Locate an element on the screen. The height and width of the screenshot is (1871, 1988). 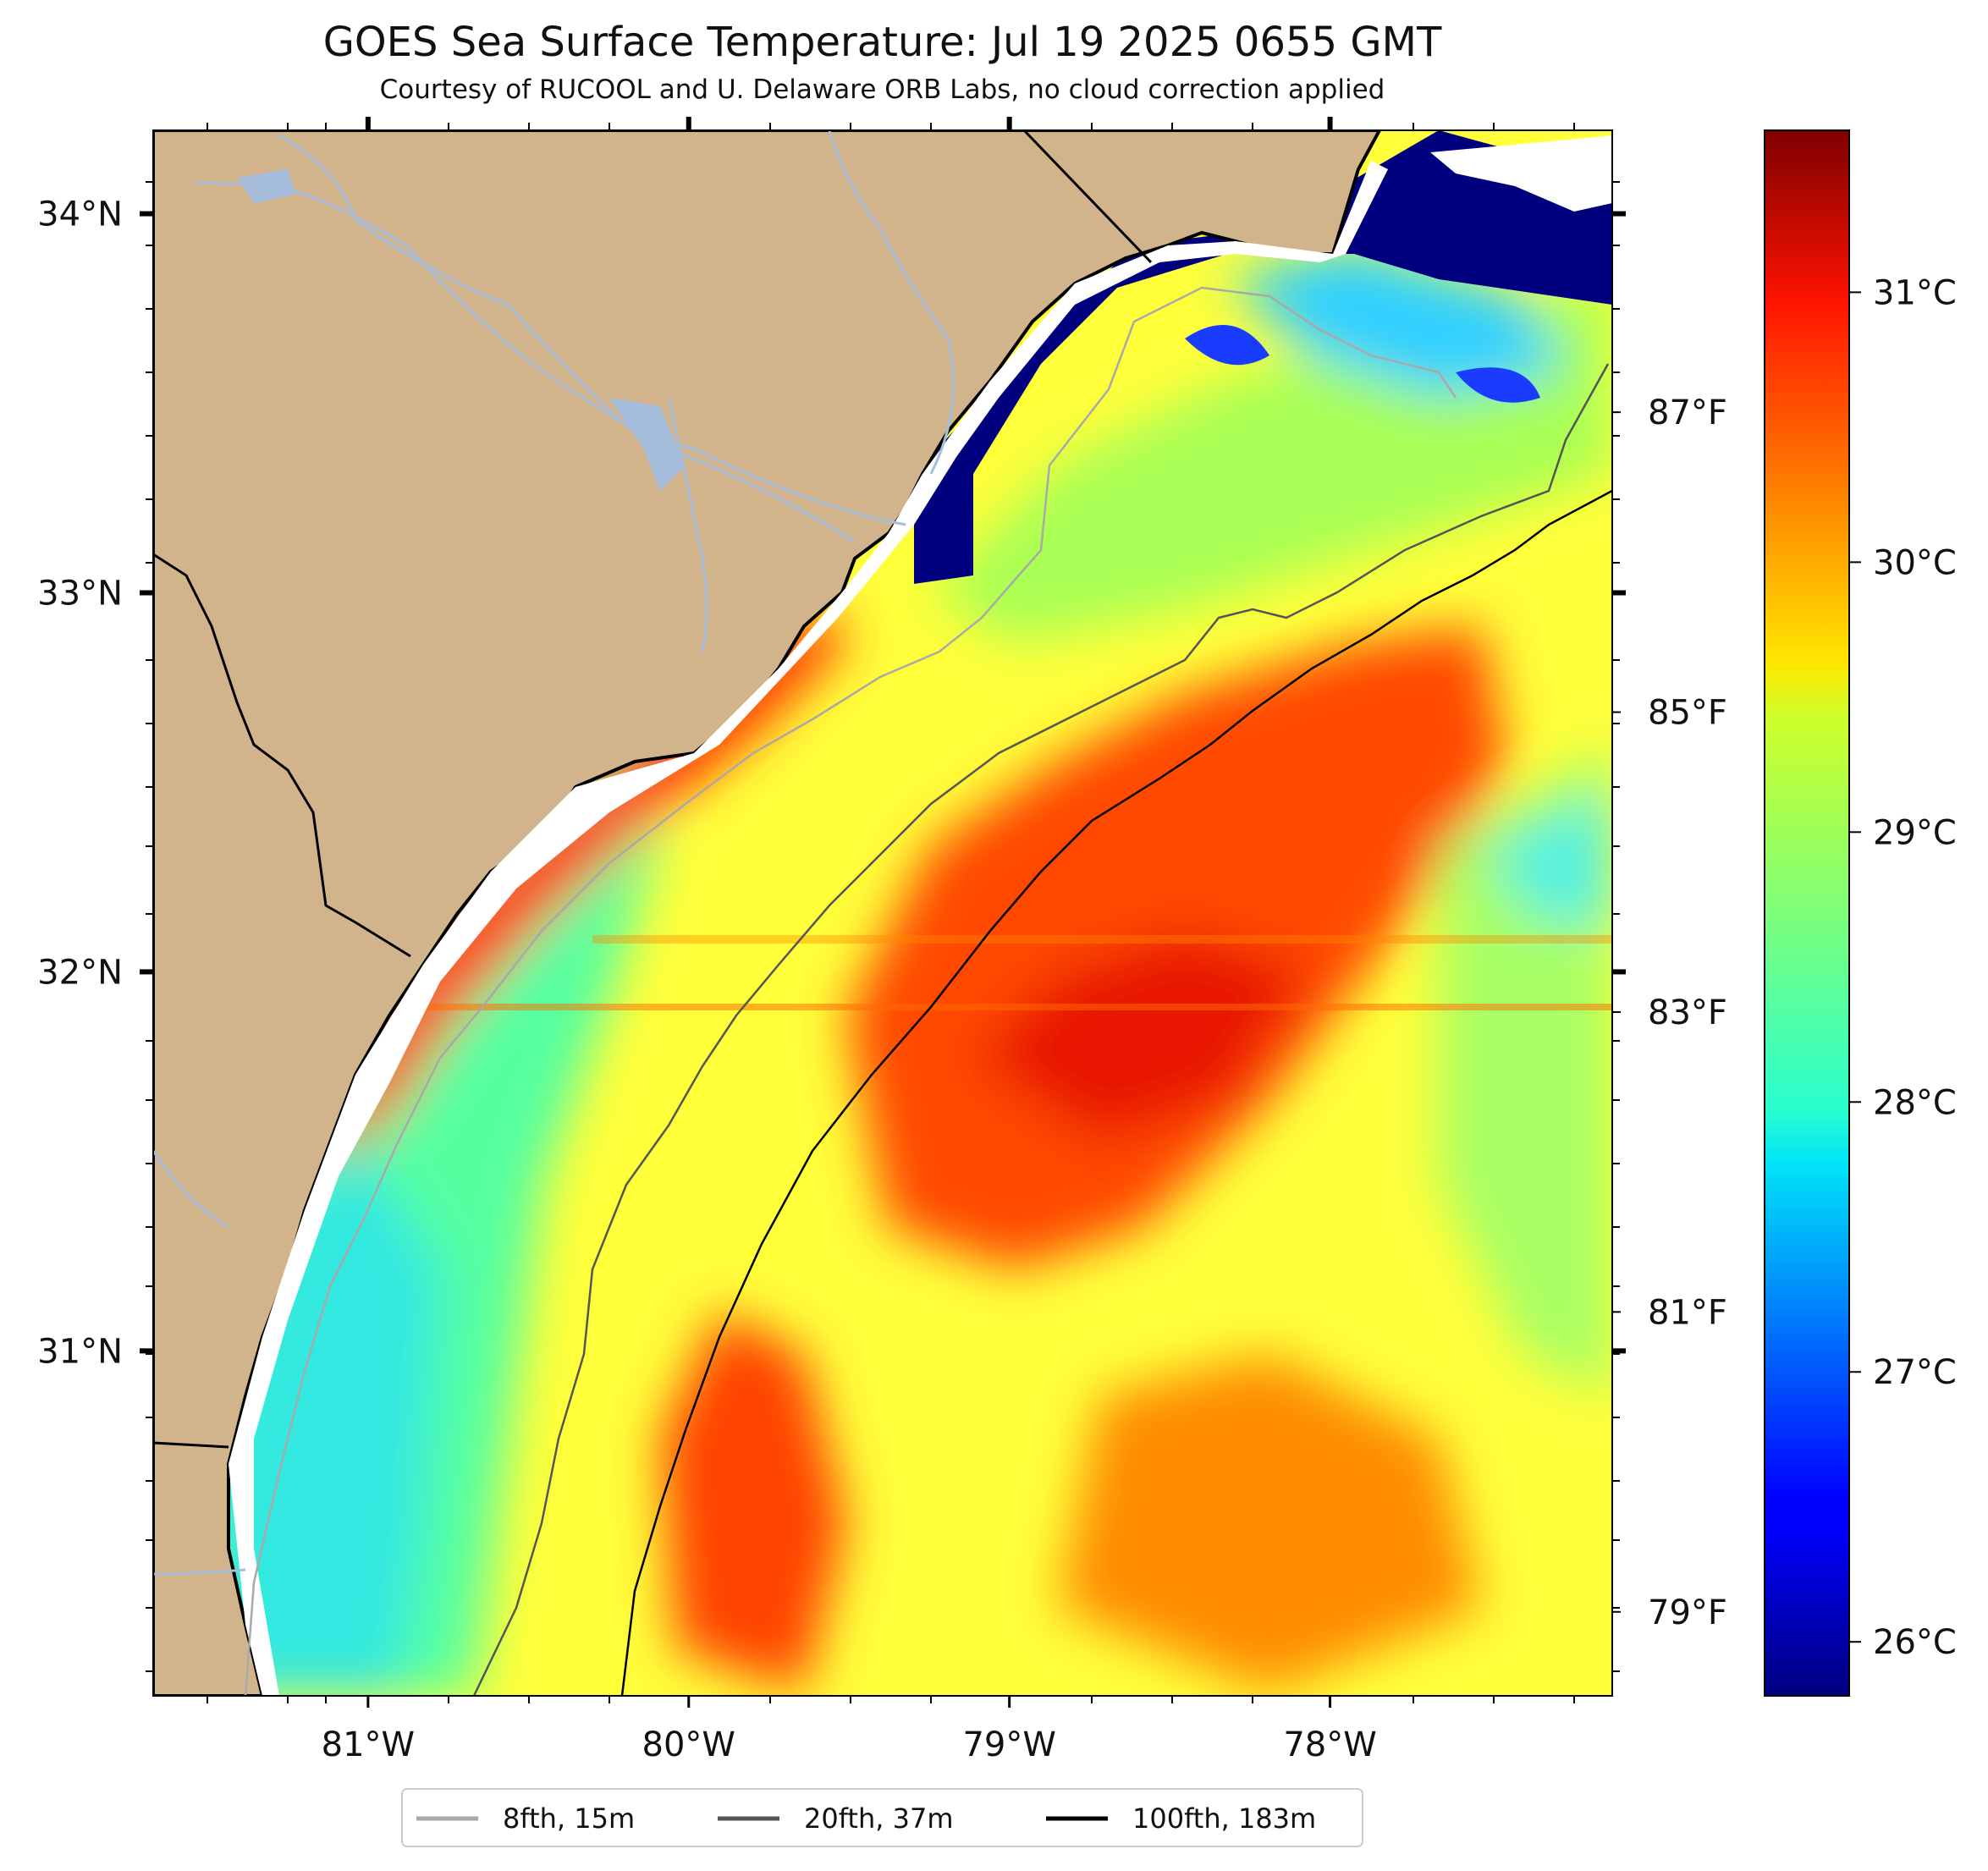
lat-tick-label: 32°N is located at coordinates (80, 973).